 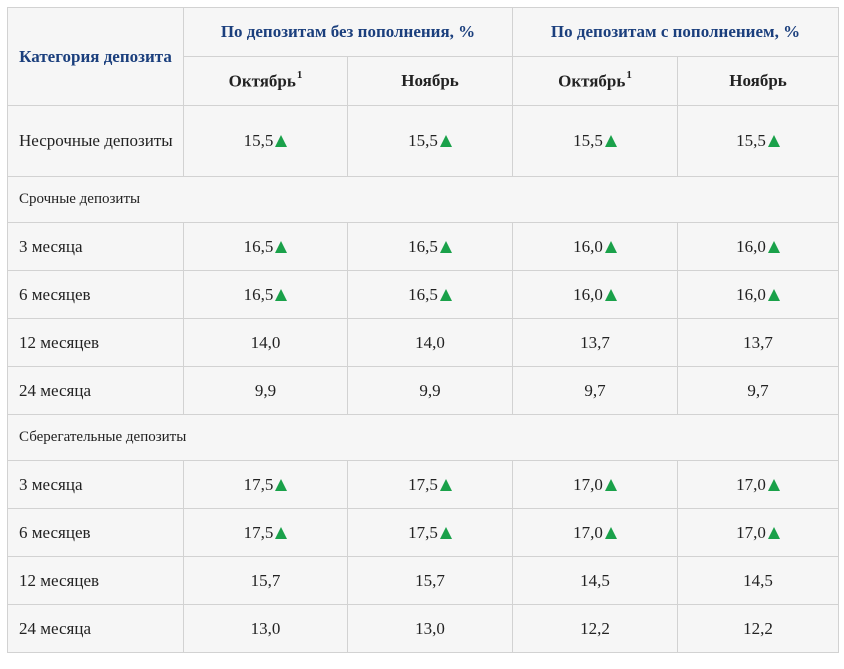 I want to click on section-savings-deposits-label: Сберегательные депозиты, so click(x=423, y=437).